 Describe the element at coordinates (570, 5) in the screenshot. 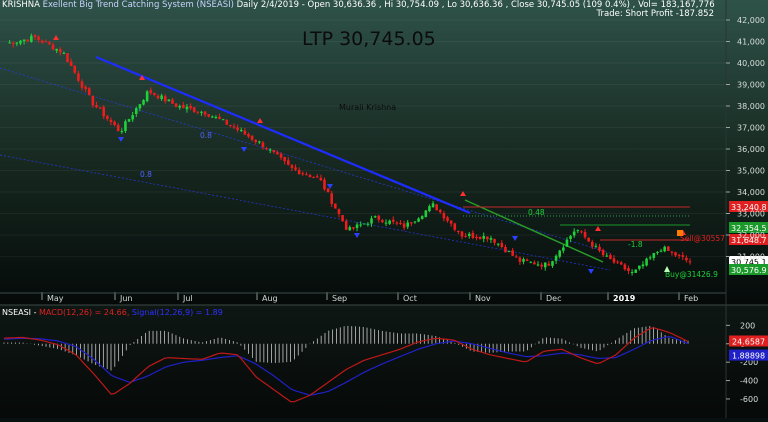

I see `header-close: Close 30,745.05 (109 0.4%)` at that location.